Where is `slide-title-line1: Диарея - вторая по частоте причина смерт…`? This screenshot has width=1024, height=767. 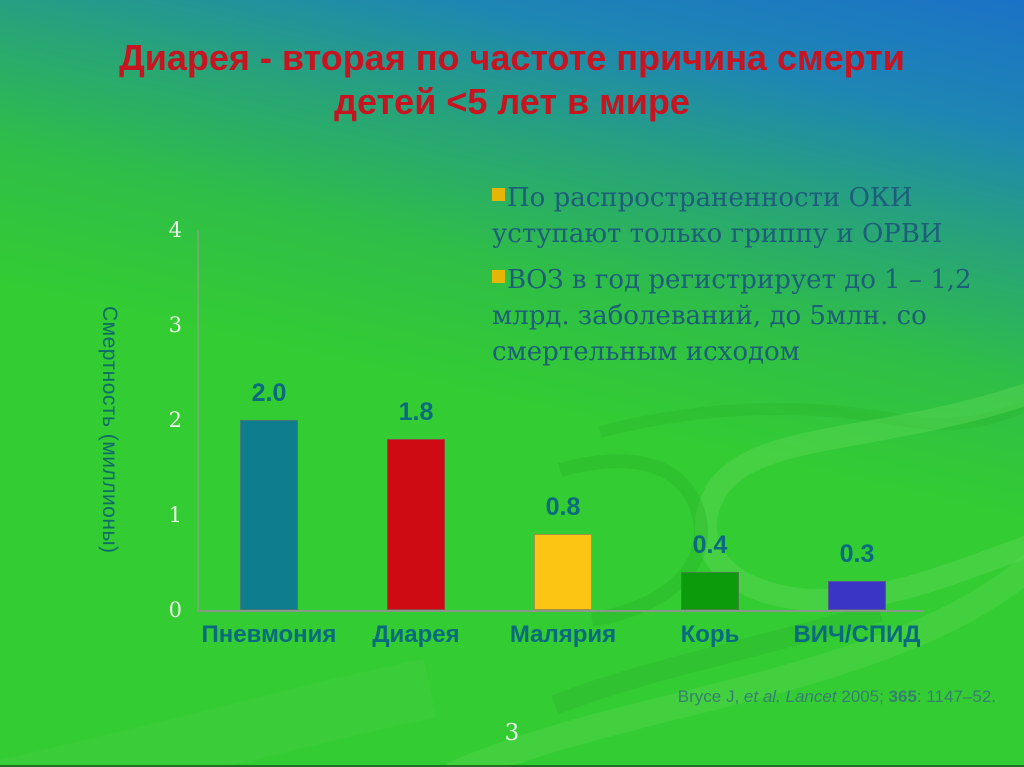
slide-title-line1: Диарея - вторая по частоте причина смерт… is located at coordinates (512, 57).